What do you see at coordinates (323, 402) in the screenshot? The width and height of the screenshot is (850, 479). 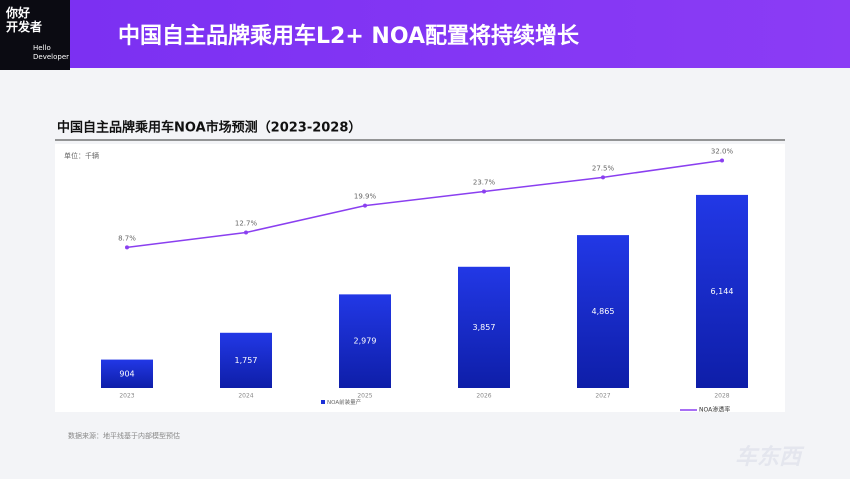 I see `legend-swatch` at bounding box center [323, 402].